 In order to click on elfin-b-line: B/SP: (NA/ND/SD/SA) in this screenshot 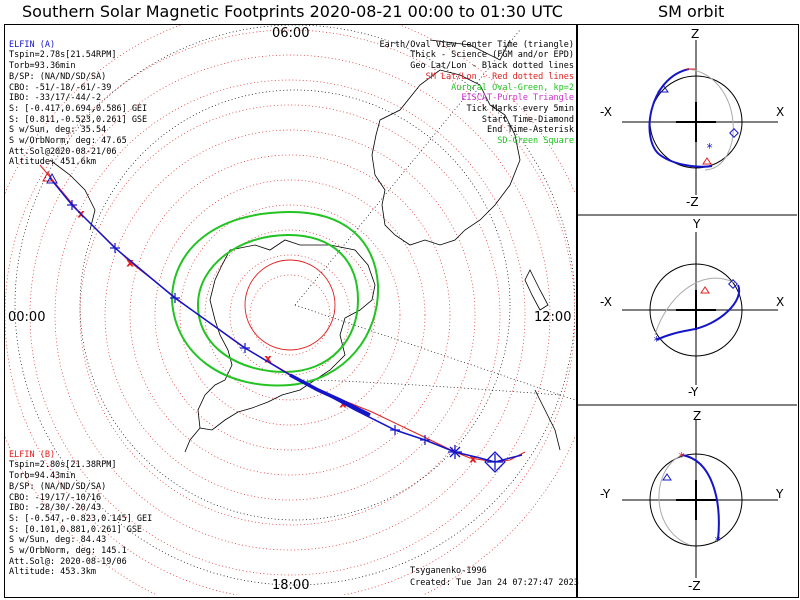, I will do `click(58, 486)`.